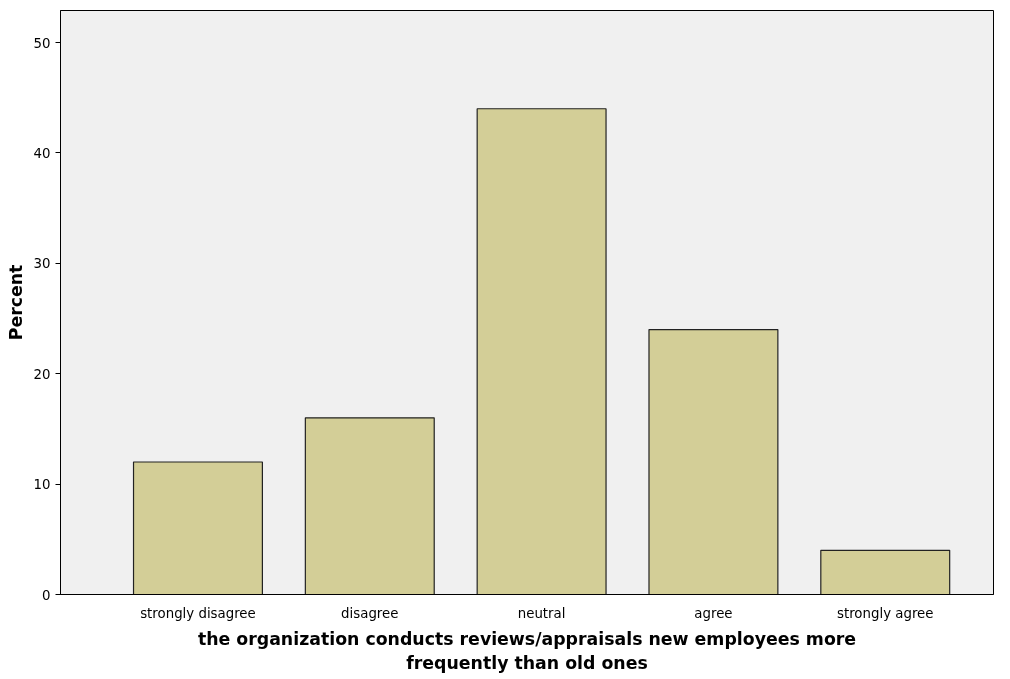 Image resolution: width=1010 pixels, height=679 pixels. What do you see at coordinates (198, 613) in the screenshot?
I see `x-tick-label: strongly disagree` at bounding box center [198, 613].